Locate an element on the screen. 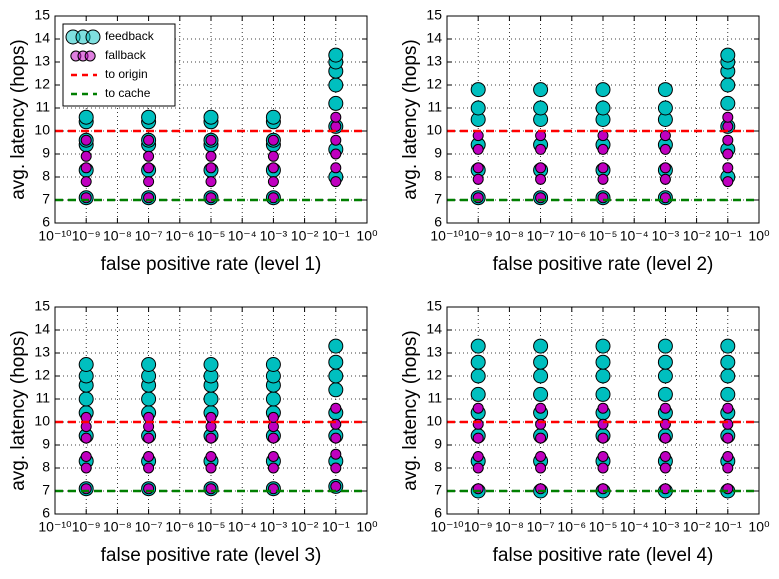 This screenshot has height=579, width=779. legend-label: fallback is located at coordinates (126, 55).